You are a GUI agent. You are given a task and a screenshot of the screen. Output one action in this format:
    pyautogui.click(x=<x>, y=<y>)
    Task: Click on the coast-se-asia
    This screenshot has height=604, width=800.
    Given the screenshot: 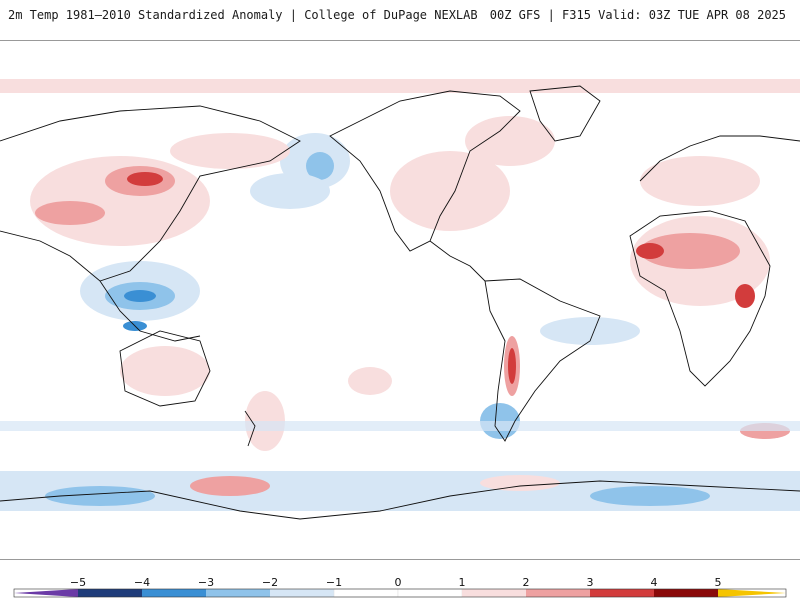 What is the action you would take?
    pyautogui.click(x=150, y=311)
    